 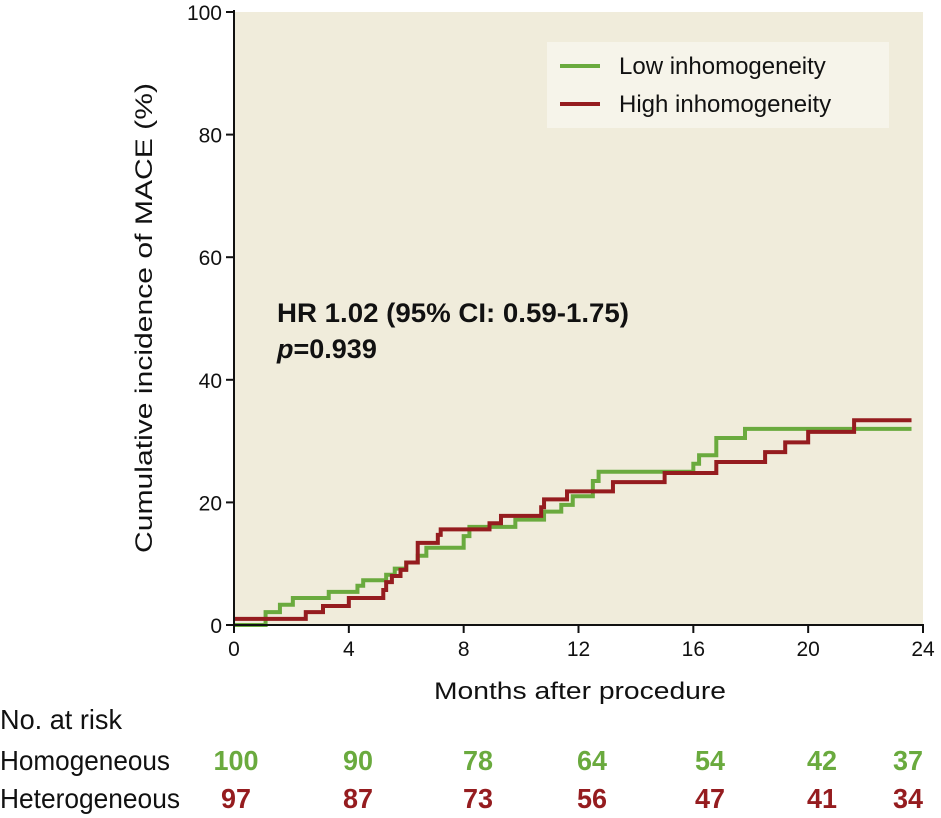 I want to click on risk-count: 54, so click(x=710, y=760).